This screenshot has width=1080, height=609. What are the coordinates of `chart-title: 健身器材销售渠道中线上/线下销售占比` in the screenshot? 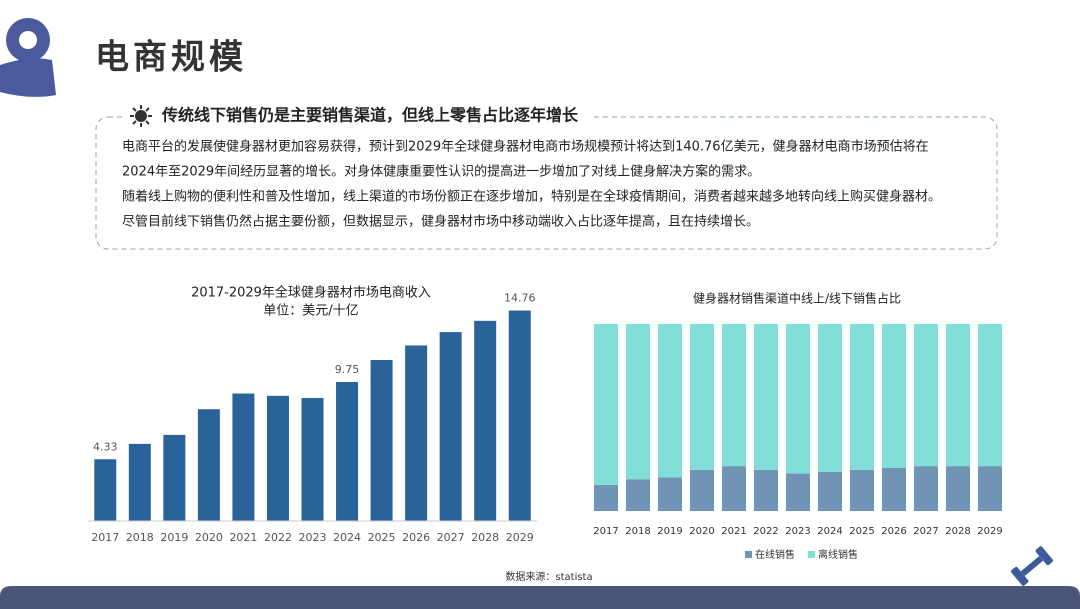 It's located at (797, 298).